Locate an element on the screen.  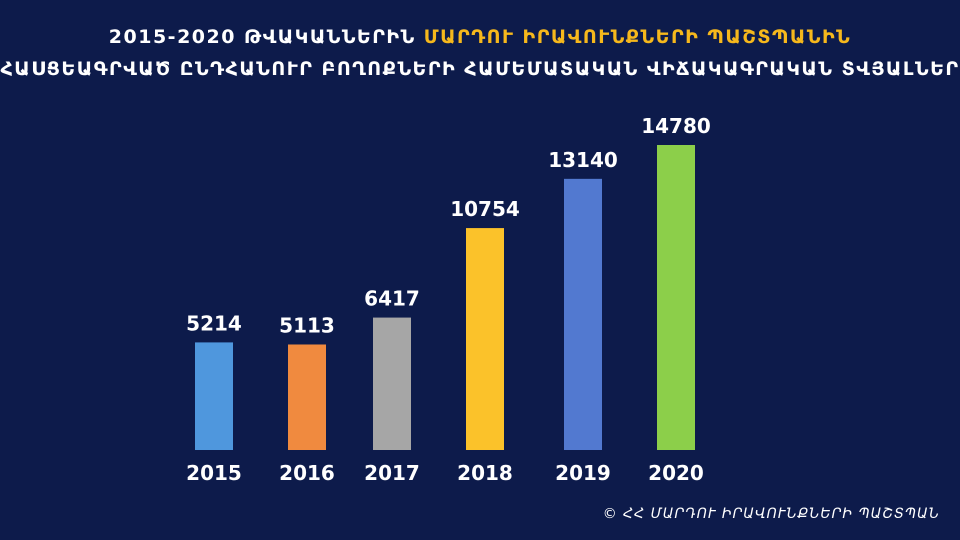
category-label-2019: 2019 is located at coordinates (583, 473).